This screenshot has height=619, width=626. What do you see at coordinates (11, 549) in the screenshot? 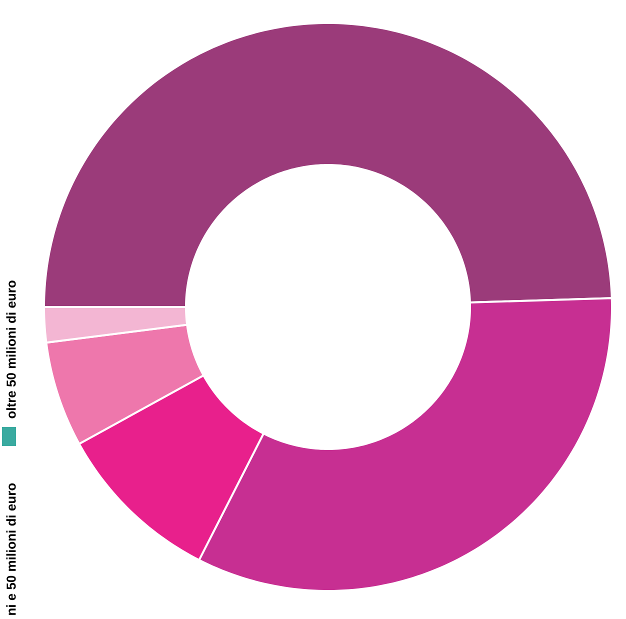
I see `text: ni e 50 milioni di euro` at bounding box center [11, 549].